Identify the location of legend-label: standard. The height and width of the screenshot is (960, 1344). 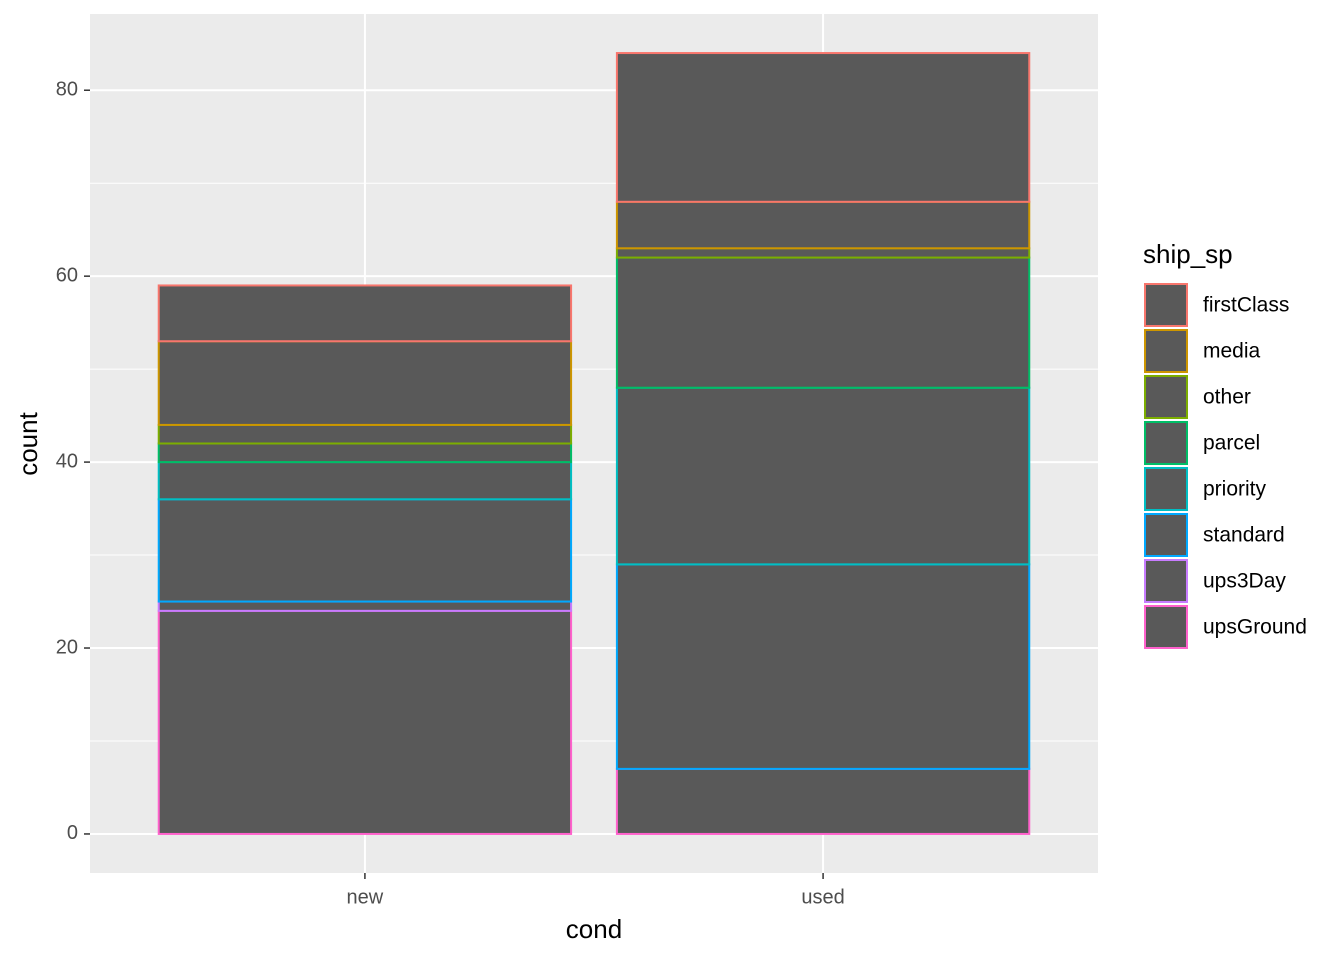
(1244, 535).